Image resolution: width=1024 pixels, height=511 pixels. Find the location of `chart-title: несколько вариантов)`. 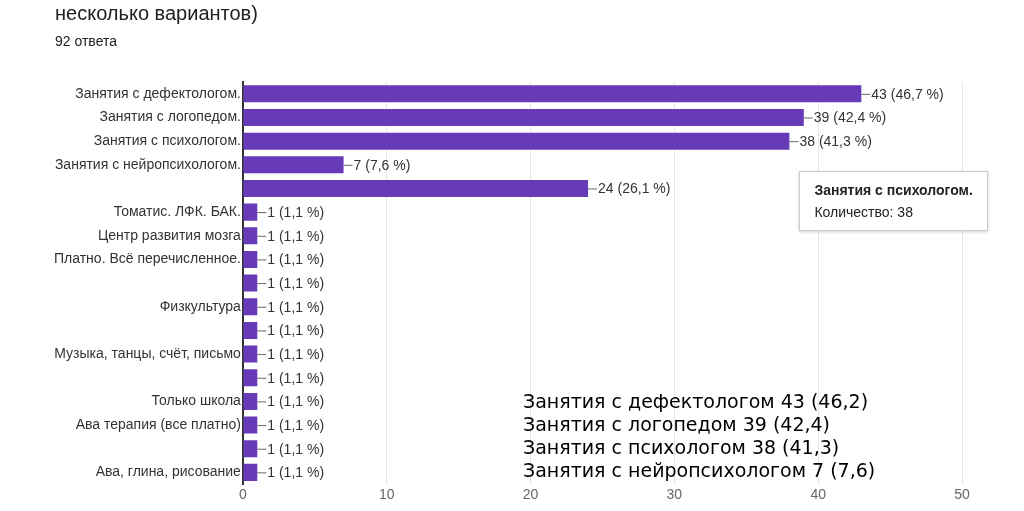

chart-title: несколько вариантов) is located at coordinates (156, 13).